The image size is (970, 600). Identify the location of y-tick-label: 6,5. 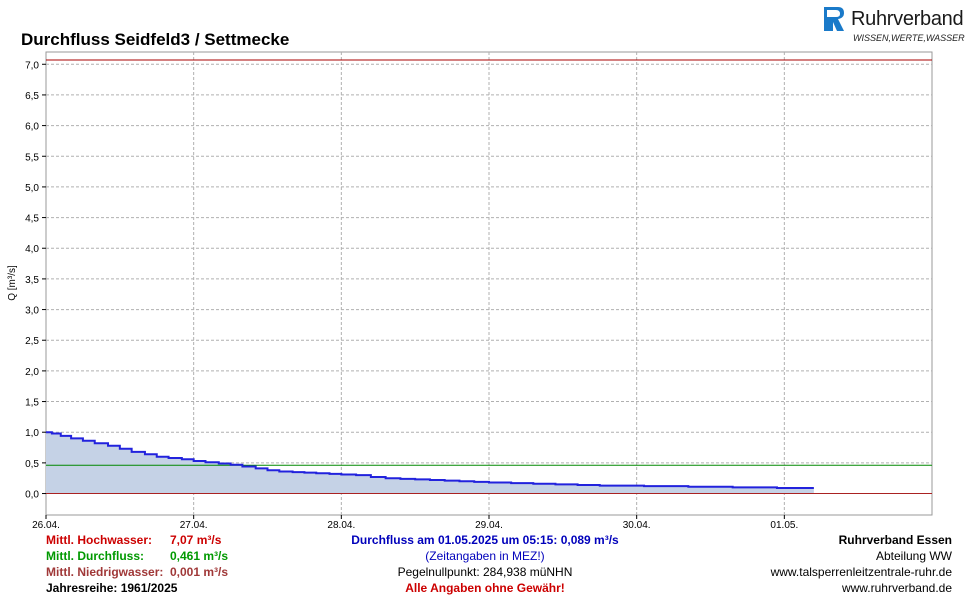
(32, 96).